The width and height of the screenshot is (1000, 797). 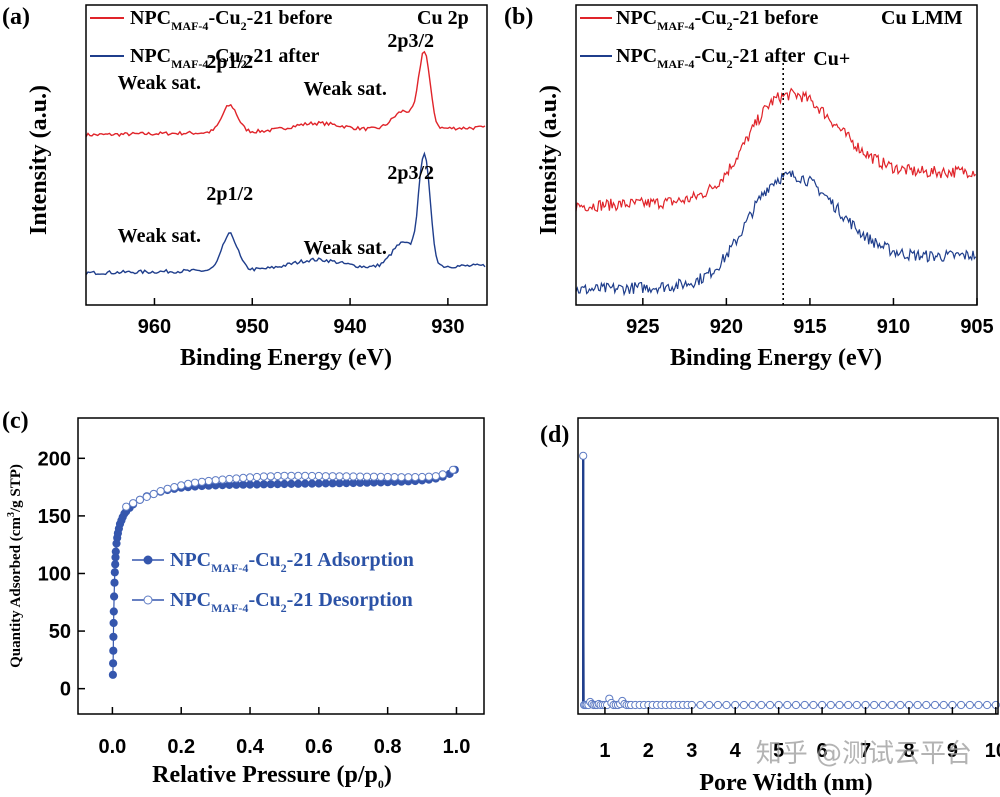 What do you see at coordinates (345, 89) in the screenshot?
I see `panel-a-annotation-3: Weak sat.` at bounding box center [345, 89].